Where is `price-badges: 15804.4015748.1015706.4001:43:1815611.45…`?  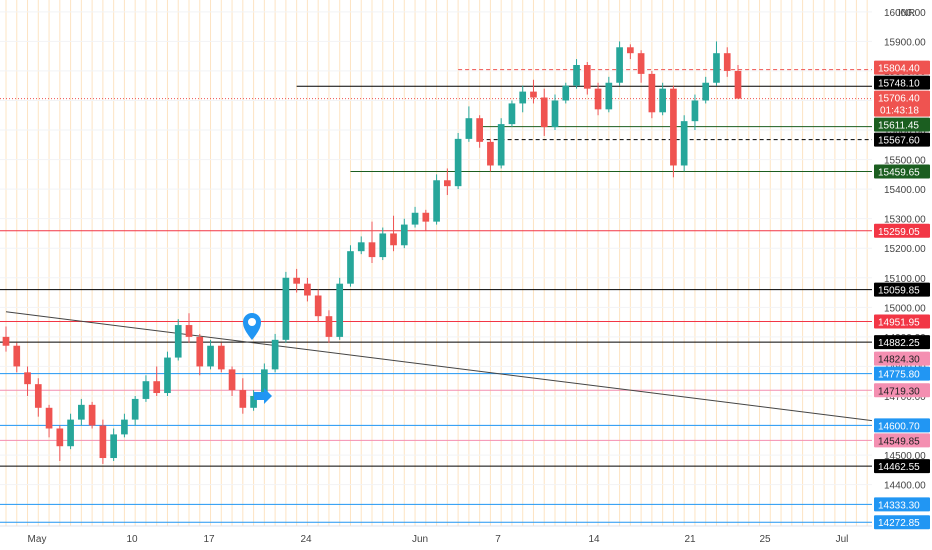 price-badges: 15804.4015748.1015706.4001:43:1815611.45… is located at coordinates (902, 295).